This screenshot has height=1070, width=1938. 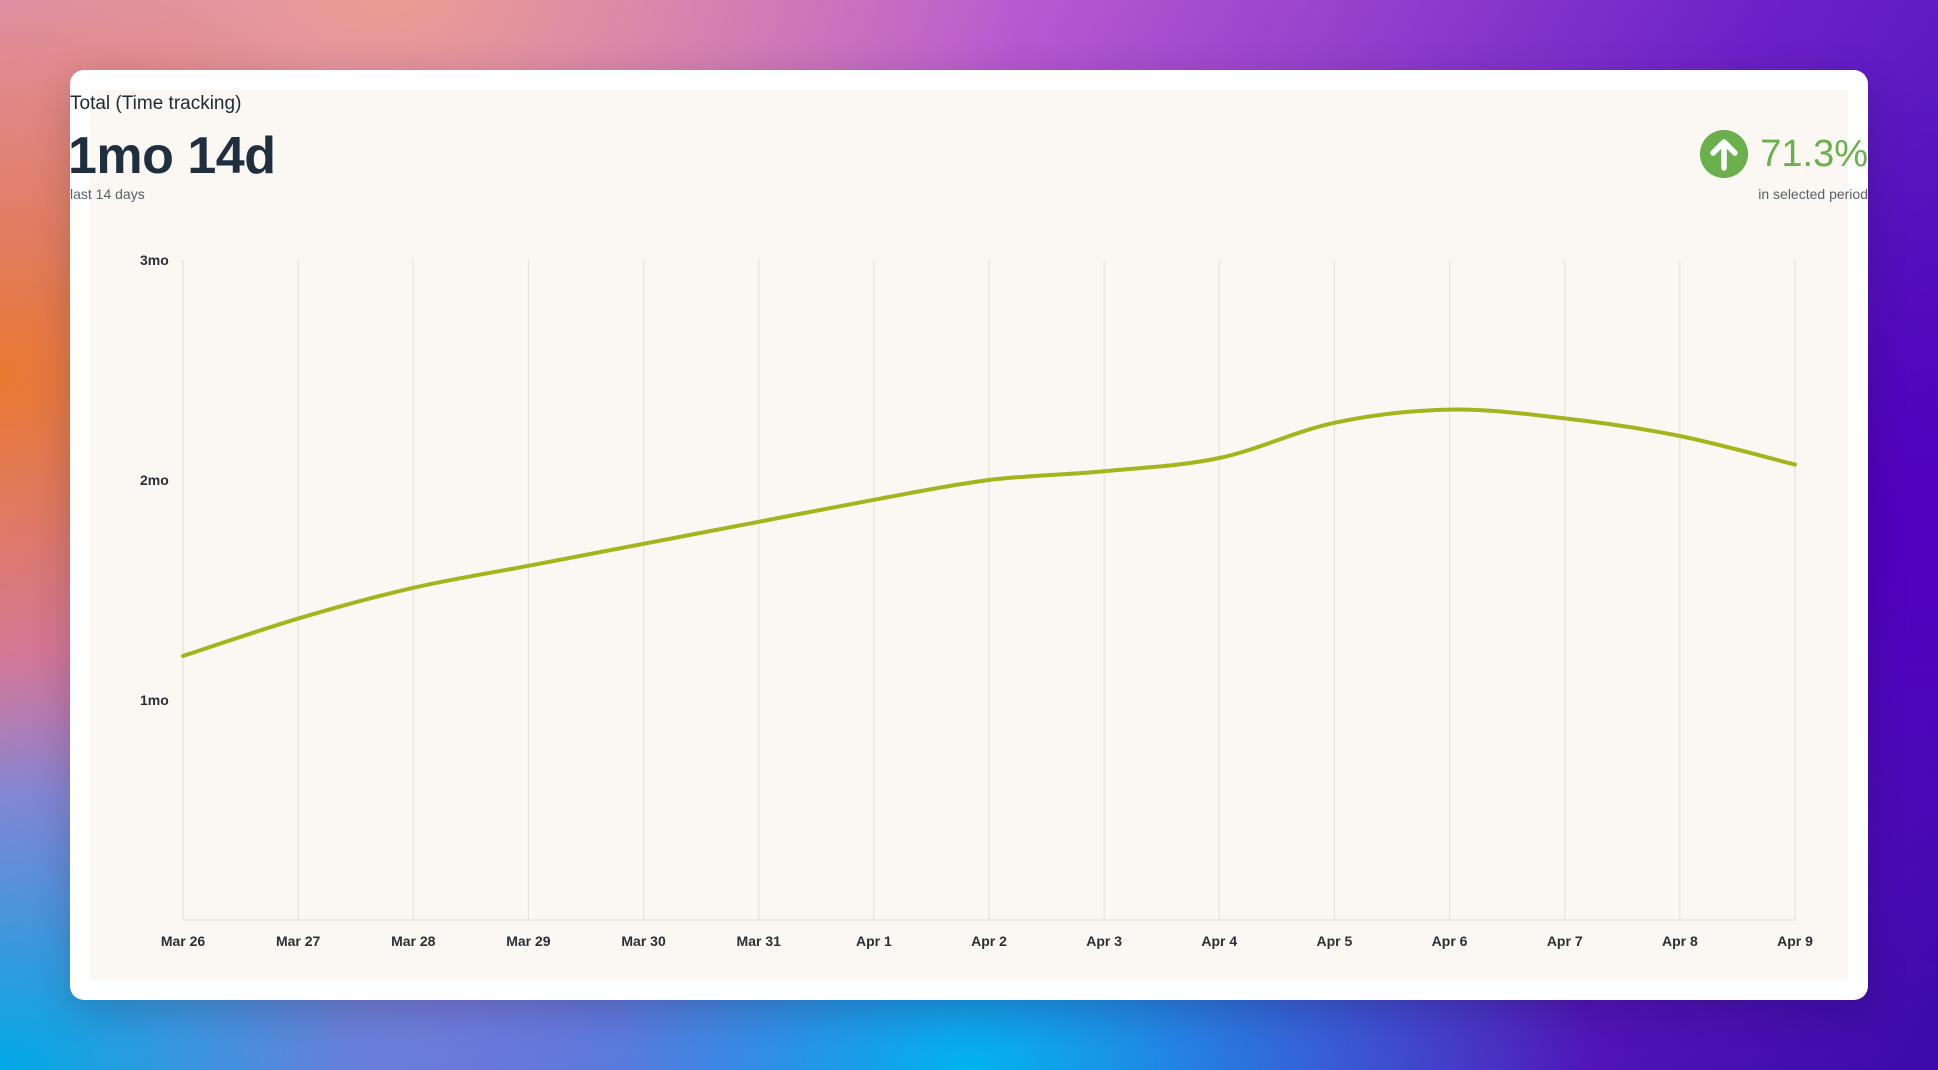 What do you see at coordinates (1565, 941) in the screenshot?
I see `x-tick-label: Apr 7` at bounding box center [1565, 941].